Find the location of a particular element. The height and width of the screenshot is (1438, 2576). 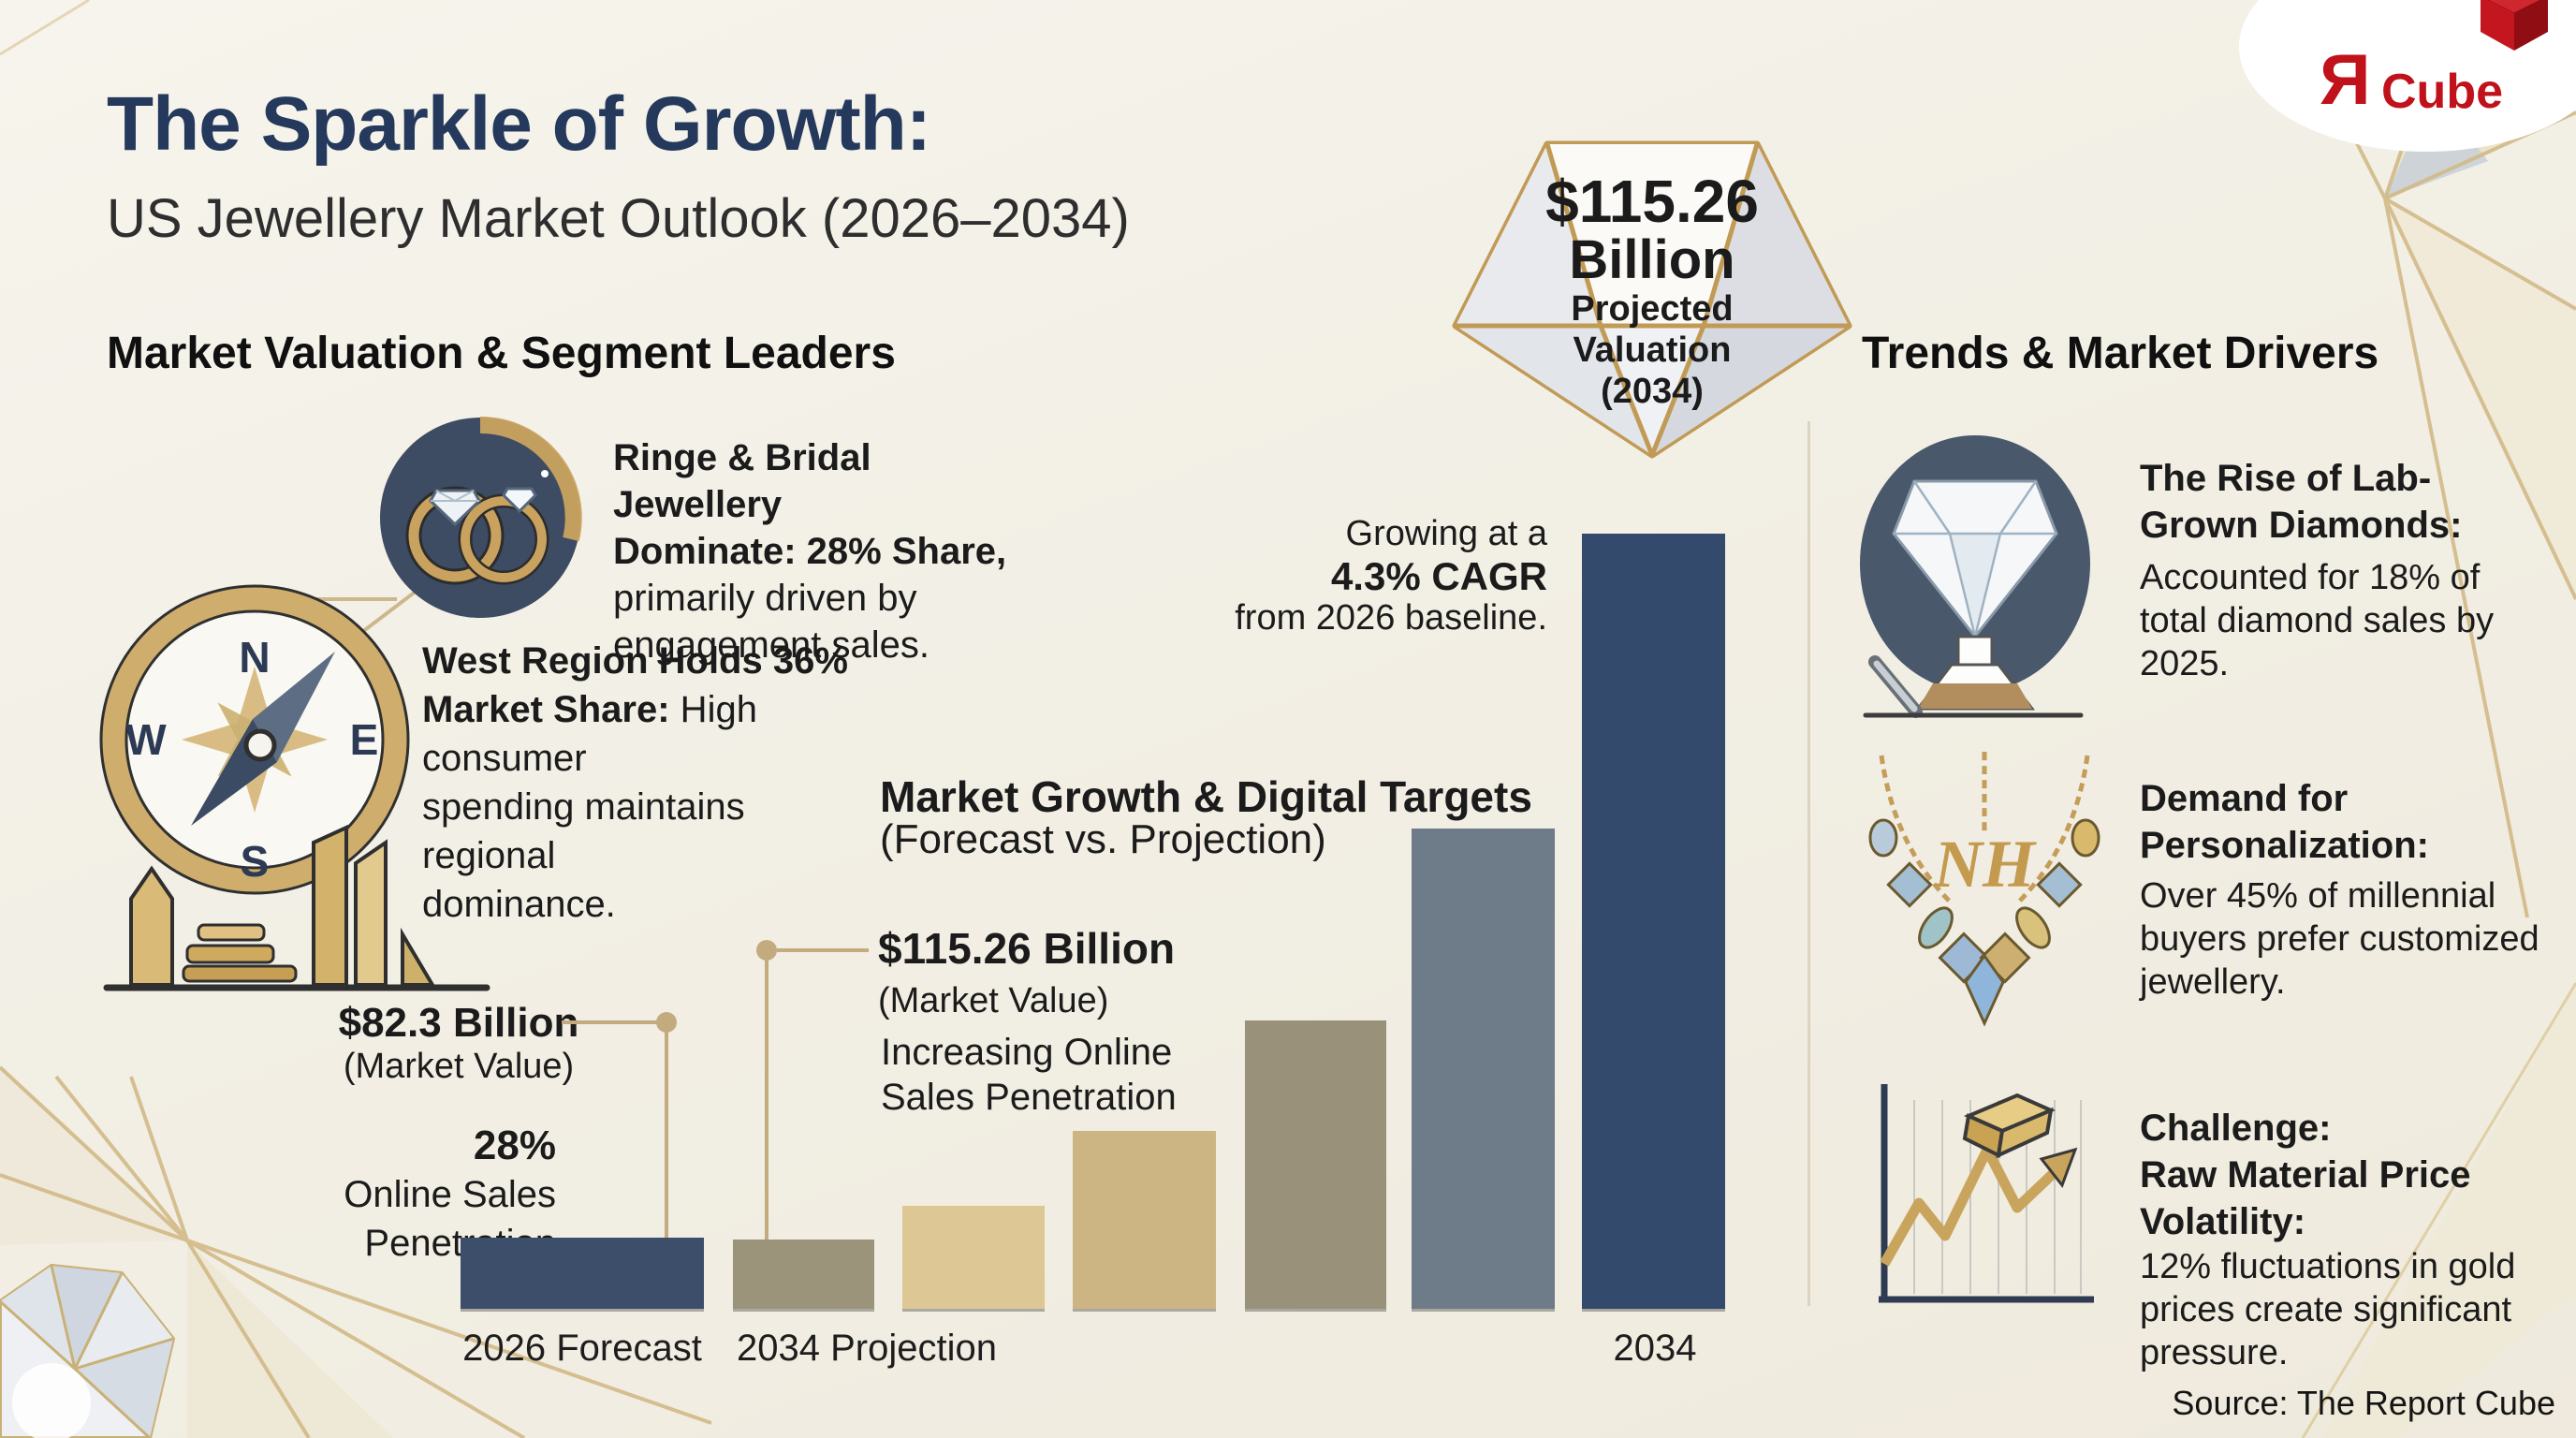

brand-logo-text: Cube is located at coordinates (2442, 92).